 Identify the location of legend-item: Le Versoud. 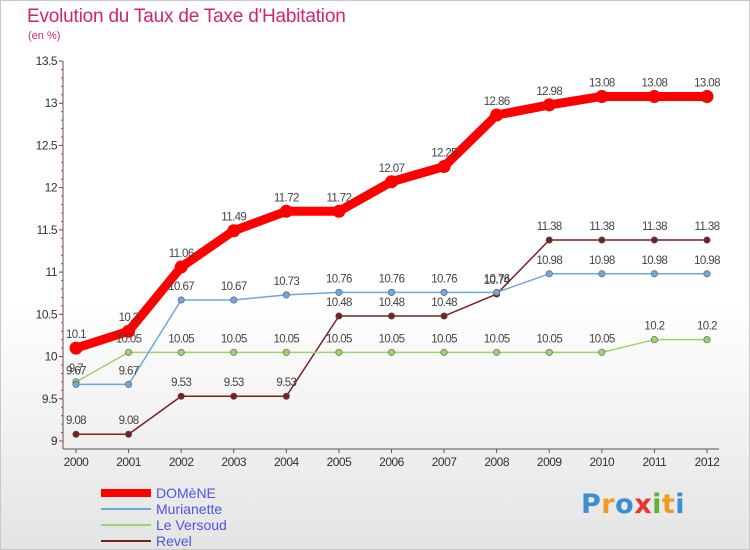
(164, 525).